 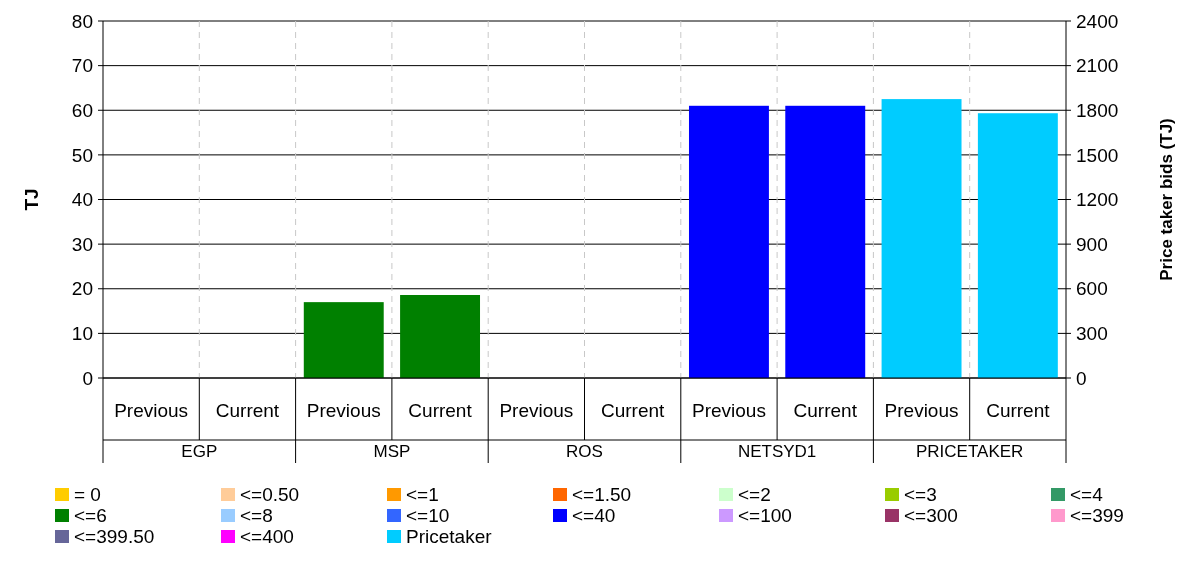 What do you see at coordinates (82, 200) in the screenshot?
I see `y-tick-label: 40` at bounding box center [82, 200].